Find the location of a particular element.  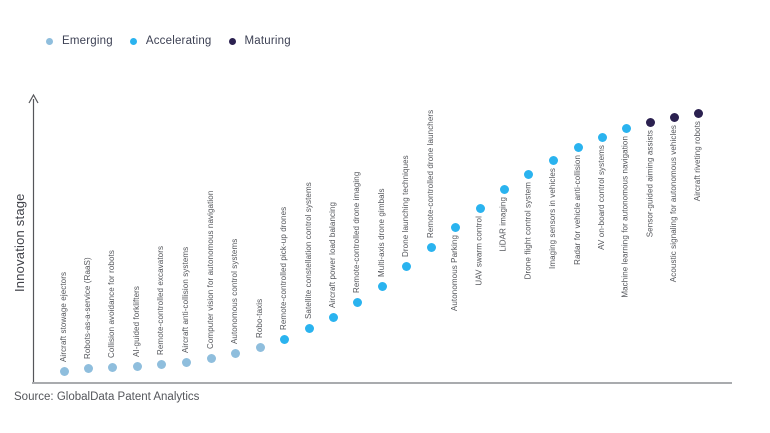

chart-legend: Emerging Accelerating Maturing is located at coordinates (168, 41).